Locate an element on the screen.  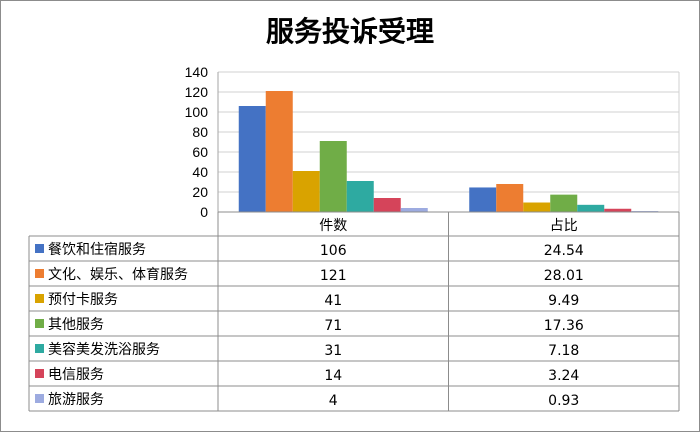
data-label: 17.36 is located at coordinates (564, 326).